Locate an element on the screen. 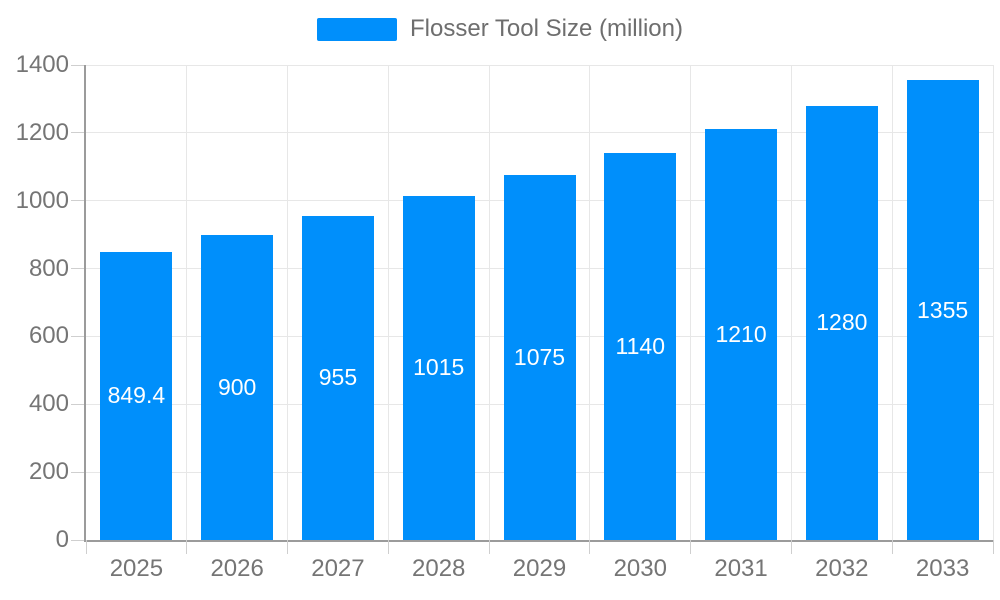 Image resolution: width=1000 pixels, height=600 pixels. bar: 955 is located at coordinates (337, 377).